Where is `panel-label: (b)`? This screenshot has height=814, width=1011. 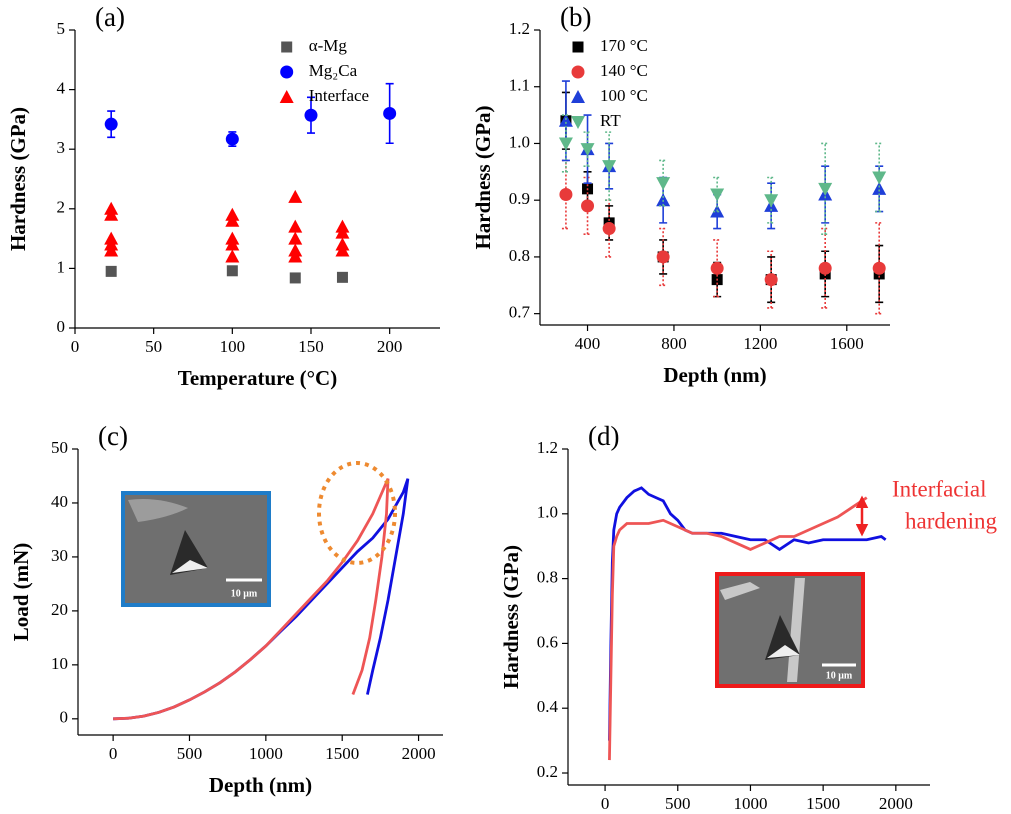 panel-label: (b) is located at coordinates (575, 17).